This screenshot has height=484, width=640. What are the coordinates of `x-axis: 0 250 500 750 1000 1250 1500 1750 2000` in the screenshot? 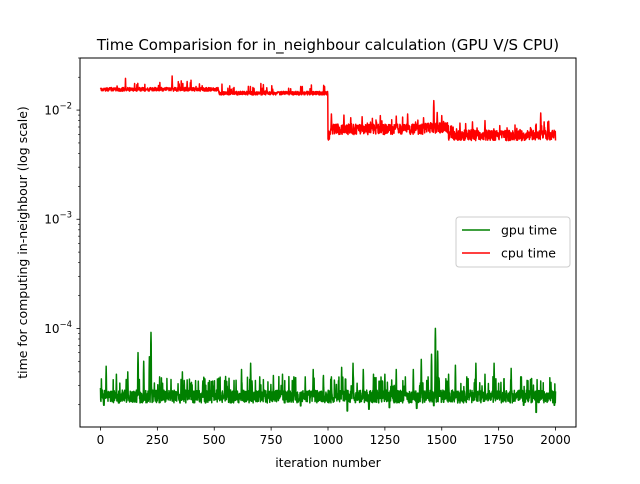 It's located at (334, 437).